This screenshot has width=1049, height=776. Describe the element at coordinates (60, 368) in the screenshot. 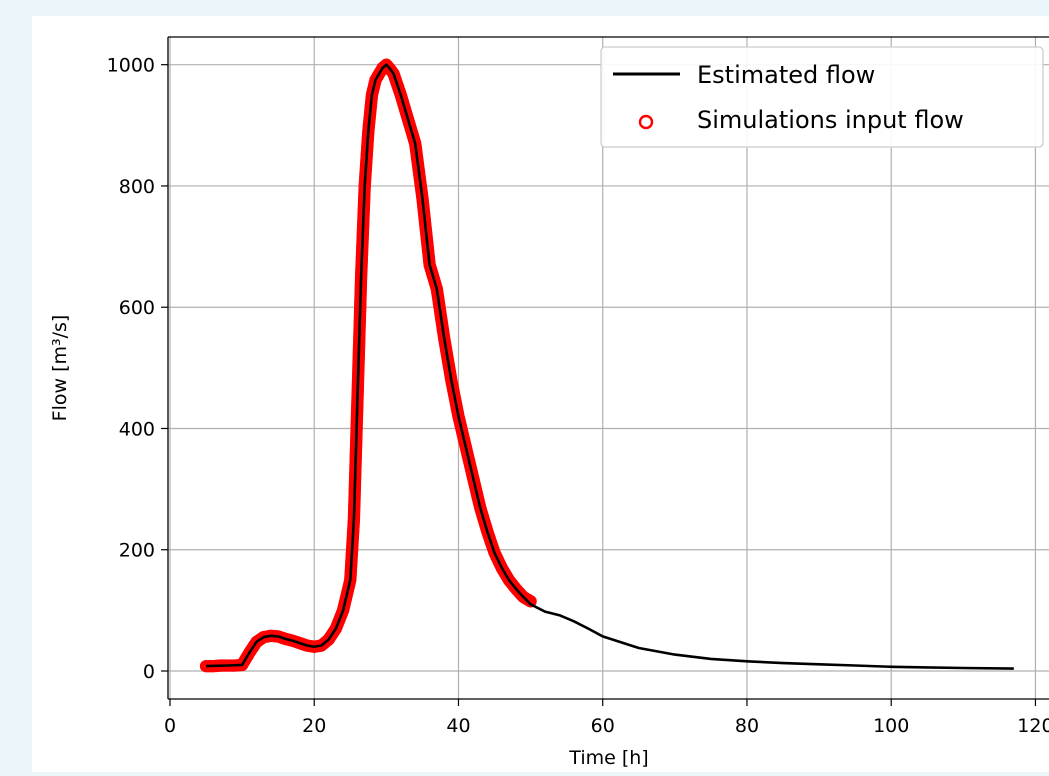

I see `y-axis-label: Flow [m³/s]` at that location.